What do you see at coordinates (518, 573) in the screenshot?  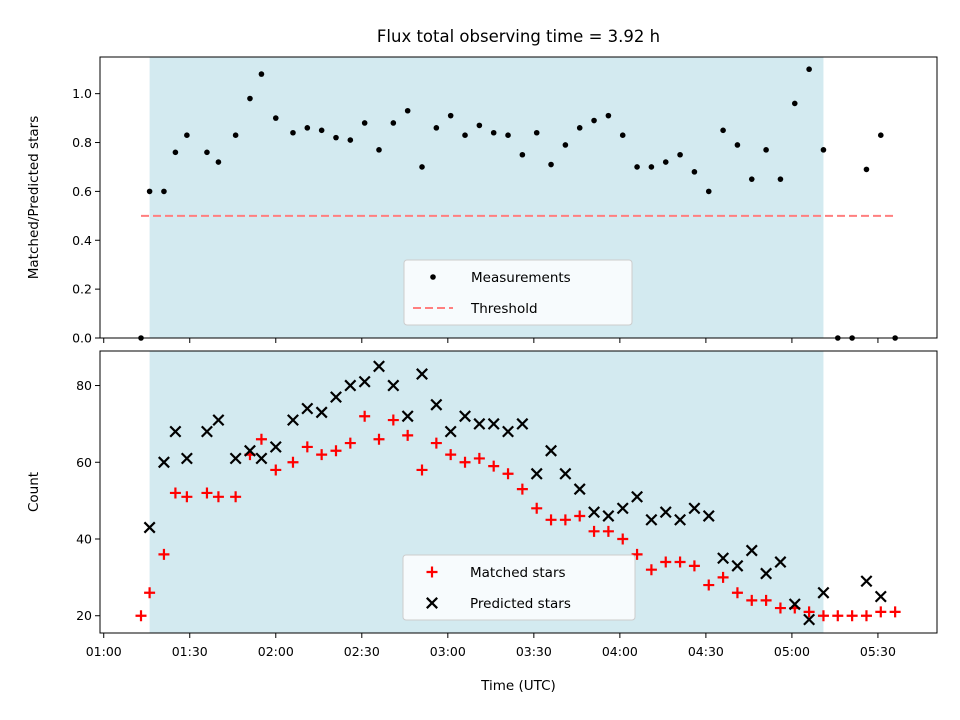 I see `matched-stars-legend-label: Matched stars` at bounding box center [518, 573].